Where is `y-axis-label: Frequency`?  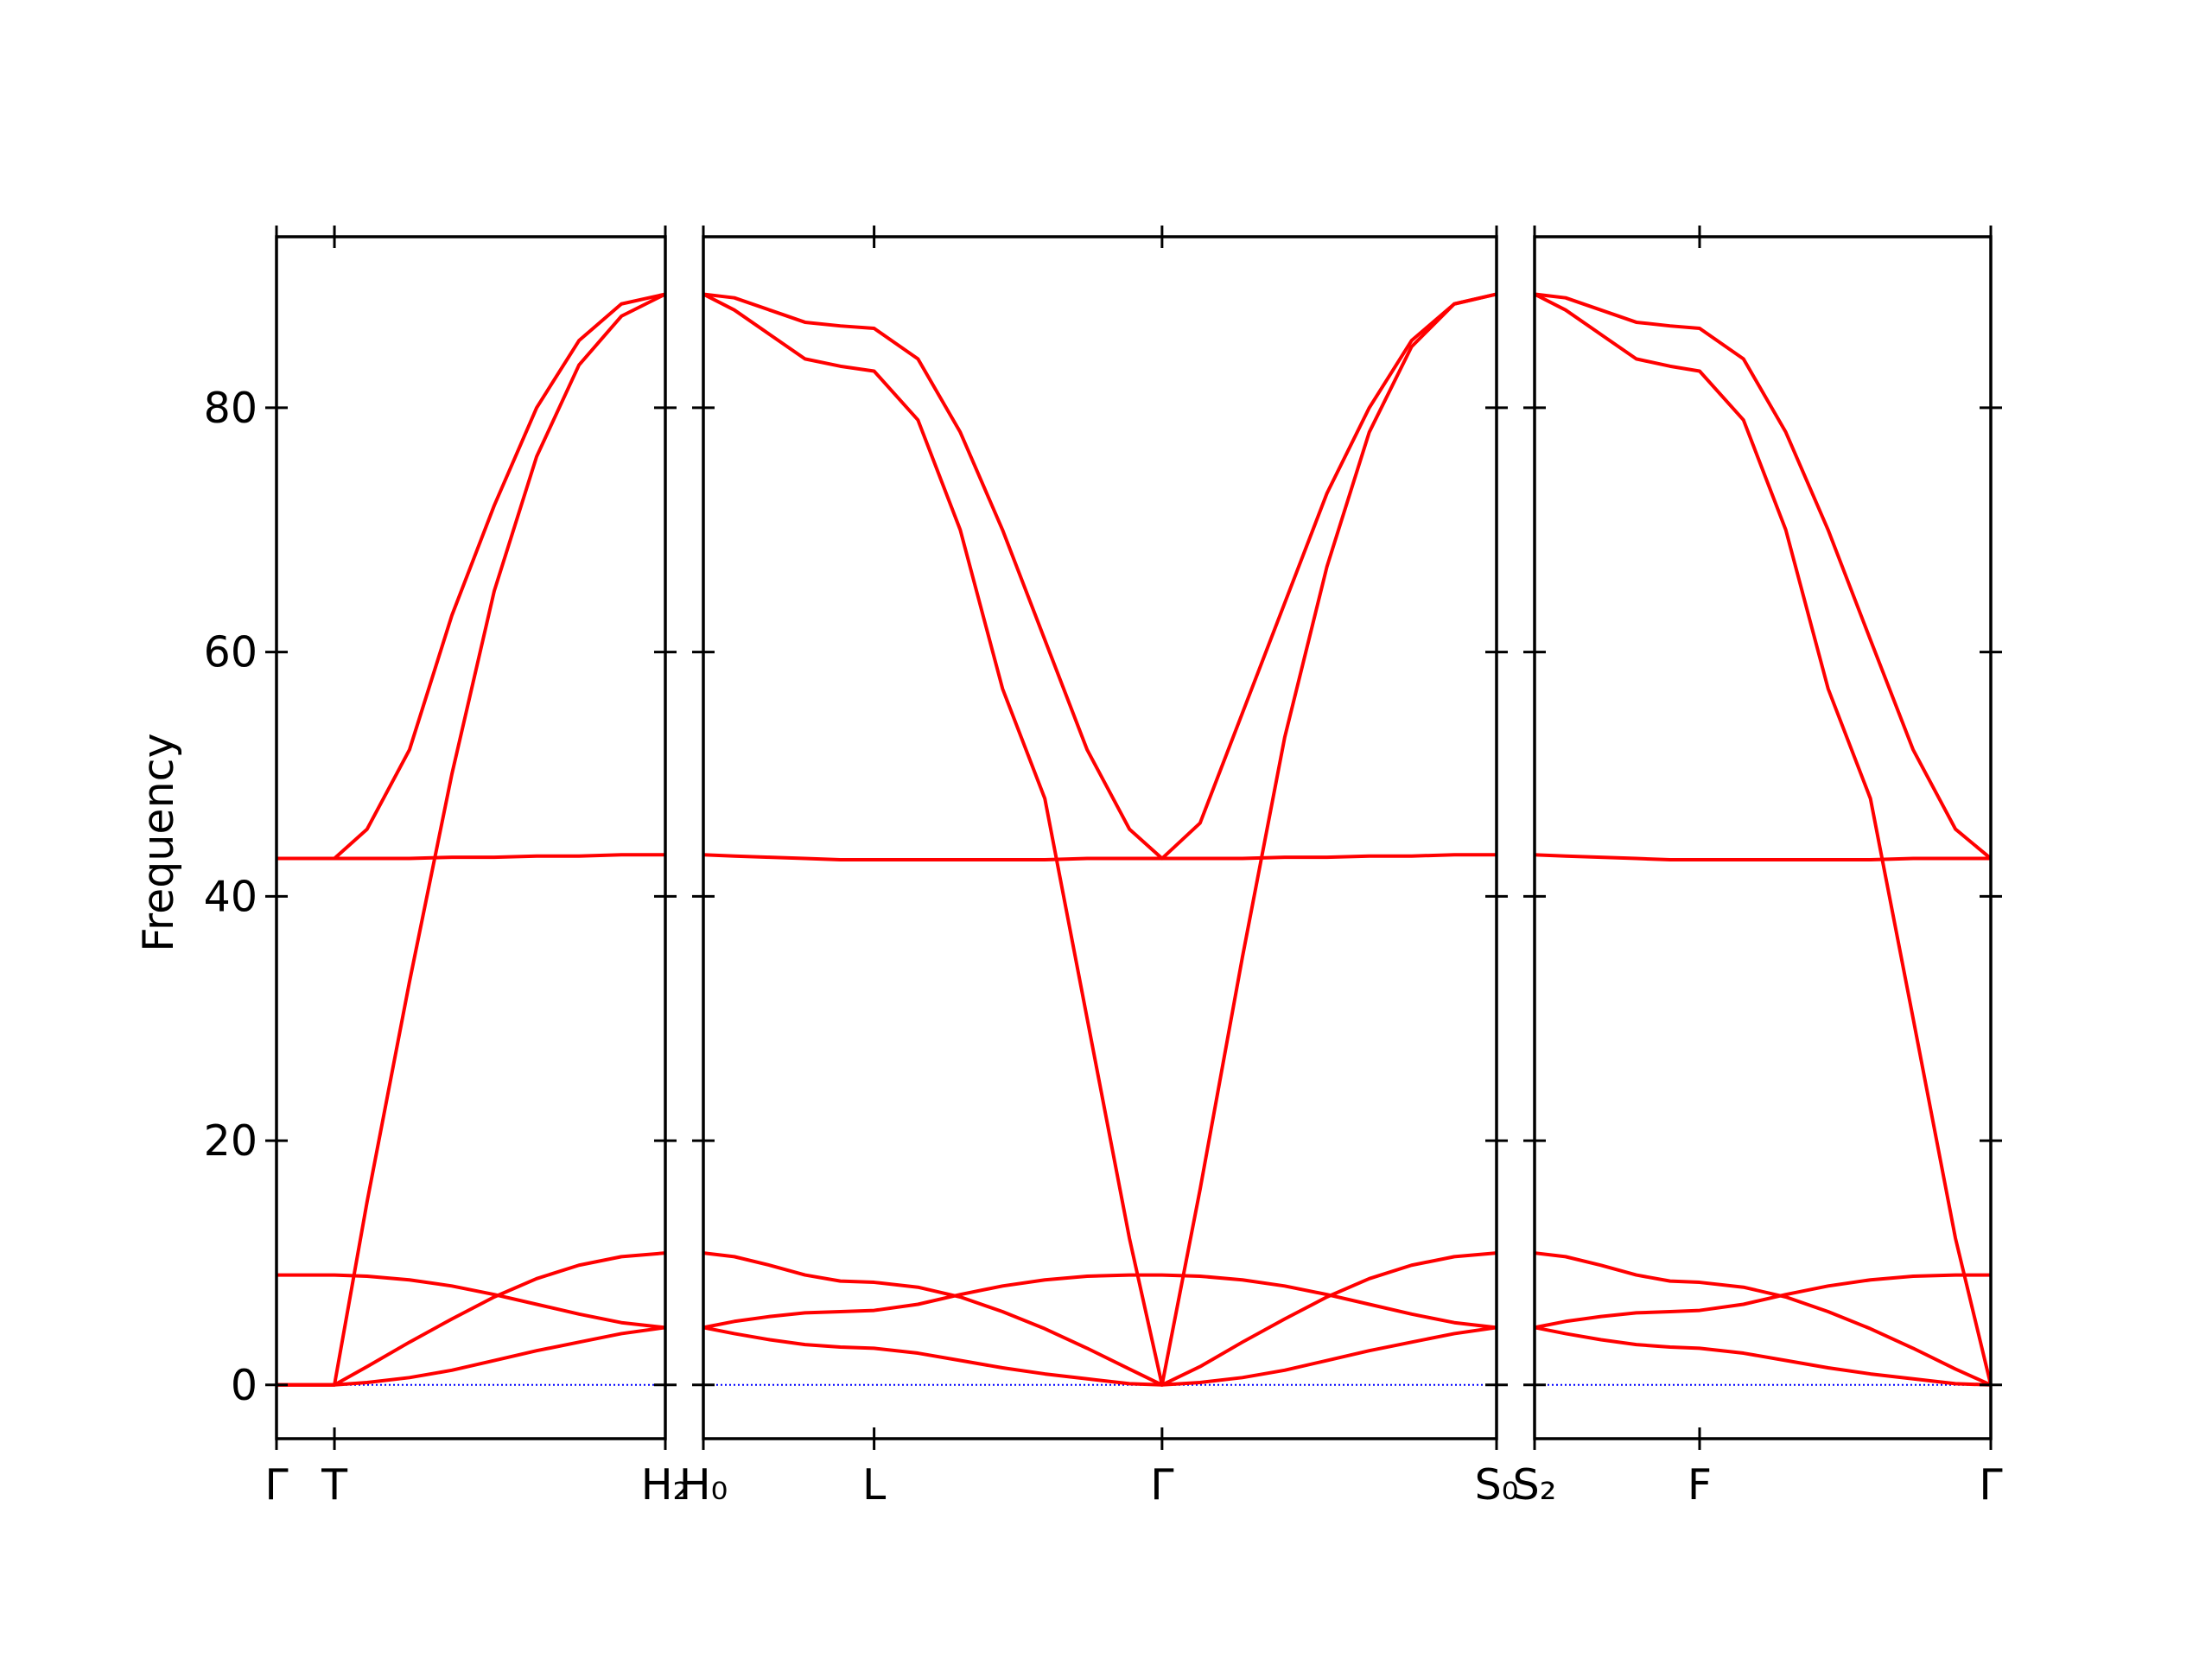
y-axis-label: Frequency is located at coordinates (158, 842).